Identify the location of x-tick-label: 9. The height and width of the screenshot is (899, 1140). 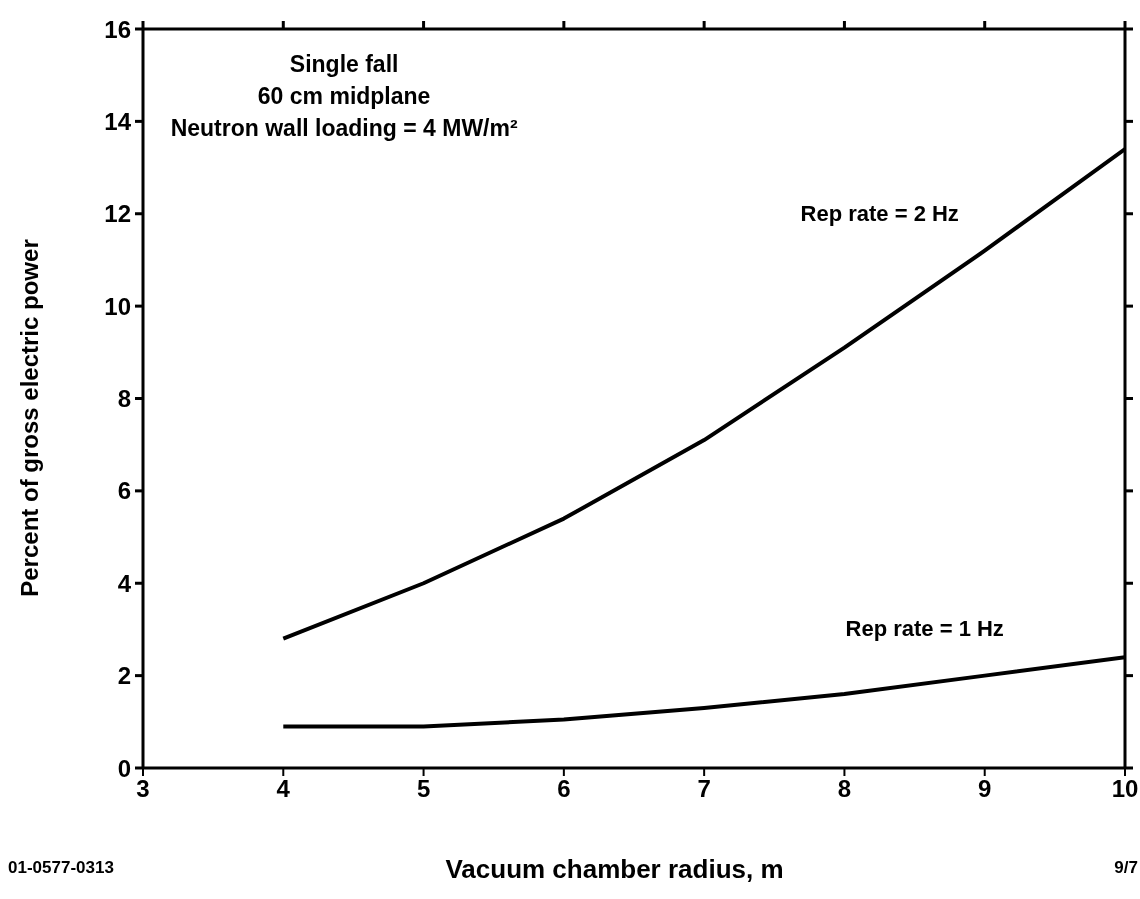
(985, 789).